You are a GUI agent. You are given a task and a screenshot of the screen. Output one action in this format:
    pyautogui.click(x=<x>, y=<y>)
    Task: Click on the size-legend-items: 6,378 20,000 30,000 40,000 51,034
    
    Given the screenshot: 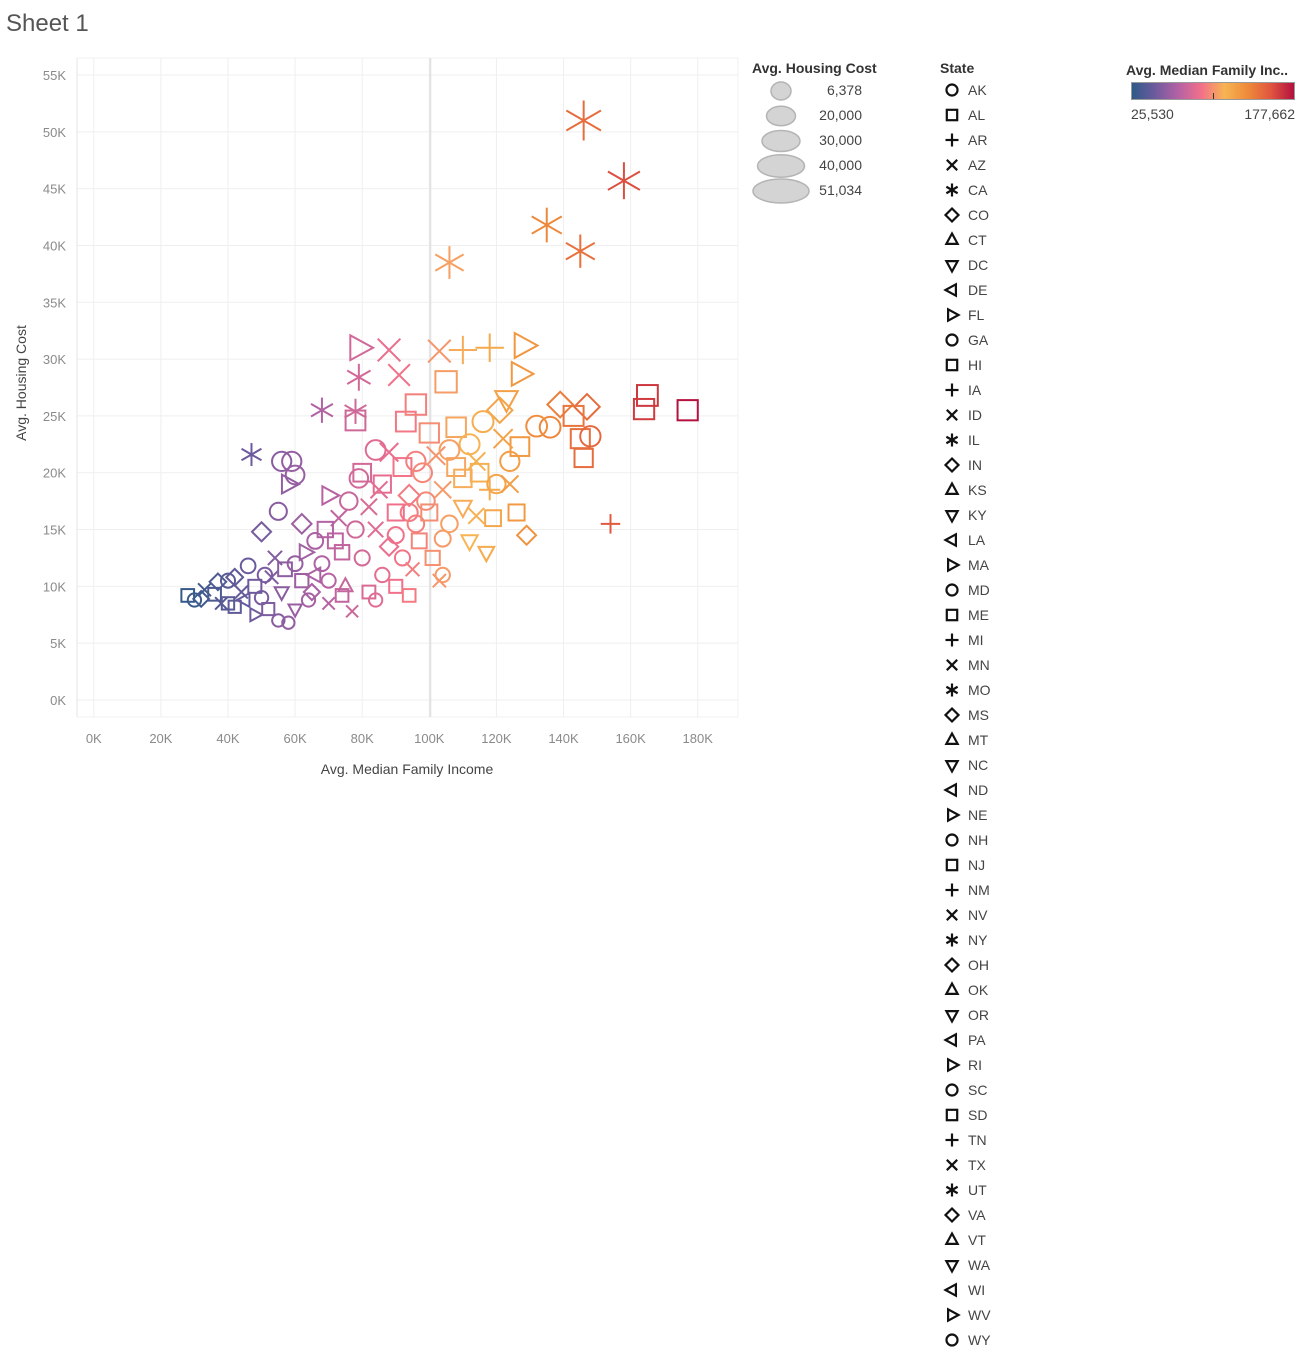 What is the action you would take?
    pyautogui.click(x=827, y=141)
    